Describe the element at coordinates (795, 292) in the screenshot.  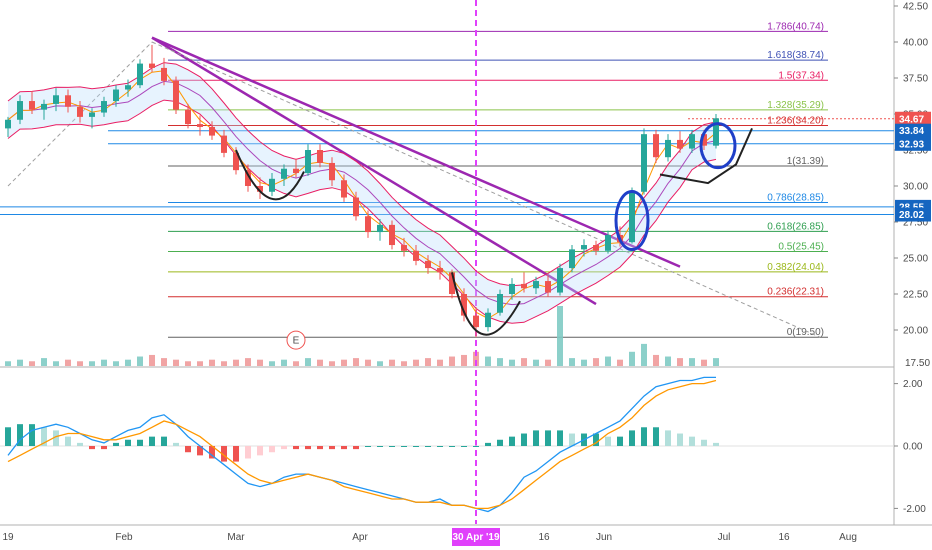
I see `fib-level-label: 0.236(22.31)` at that location.